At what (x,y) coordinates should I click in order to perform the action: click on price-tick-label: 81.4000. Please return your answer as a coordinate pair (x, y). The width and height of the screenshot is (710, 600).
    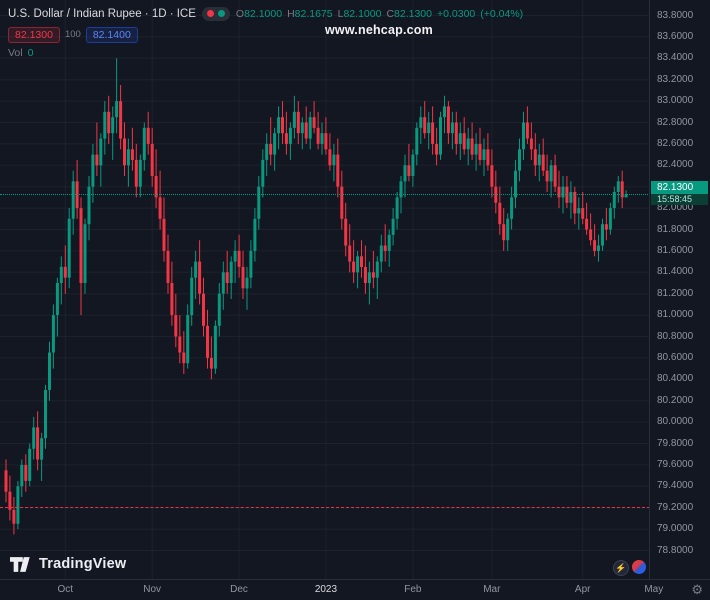
    Looking at the image, I should click on (675, 272).